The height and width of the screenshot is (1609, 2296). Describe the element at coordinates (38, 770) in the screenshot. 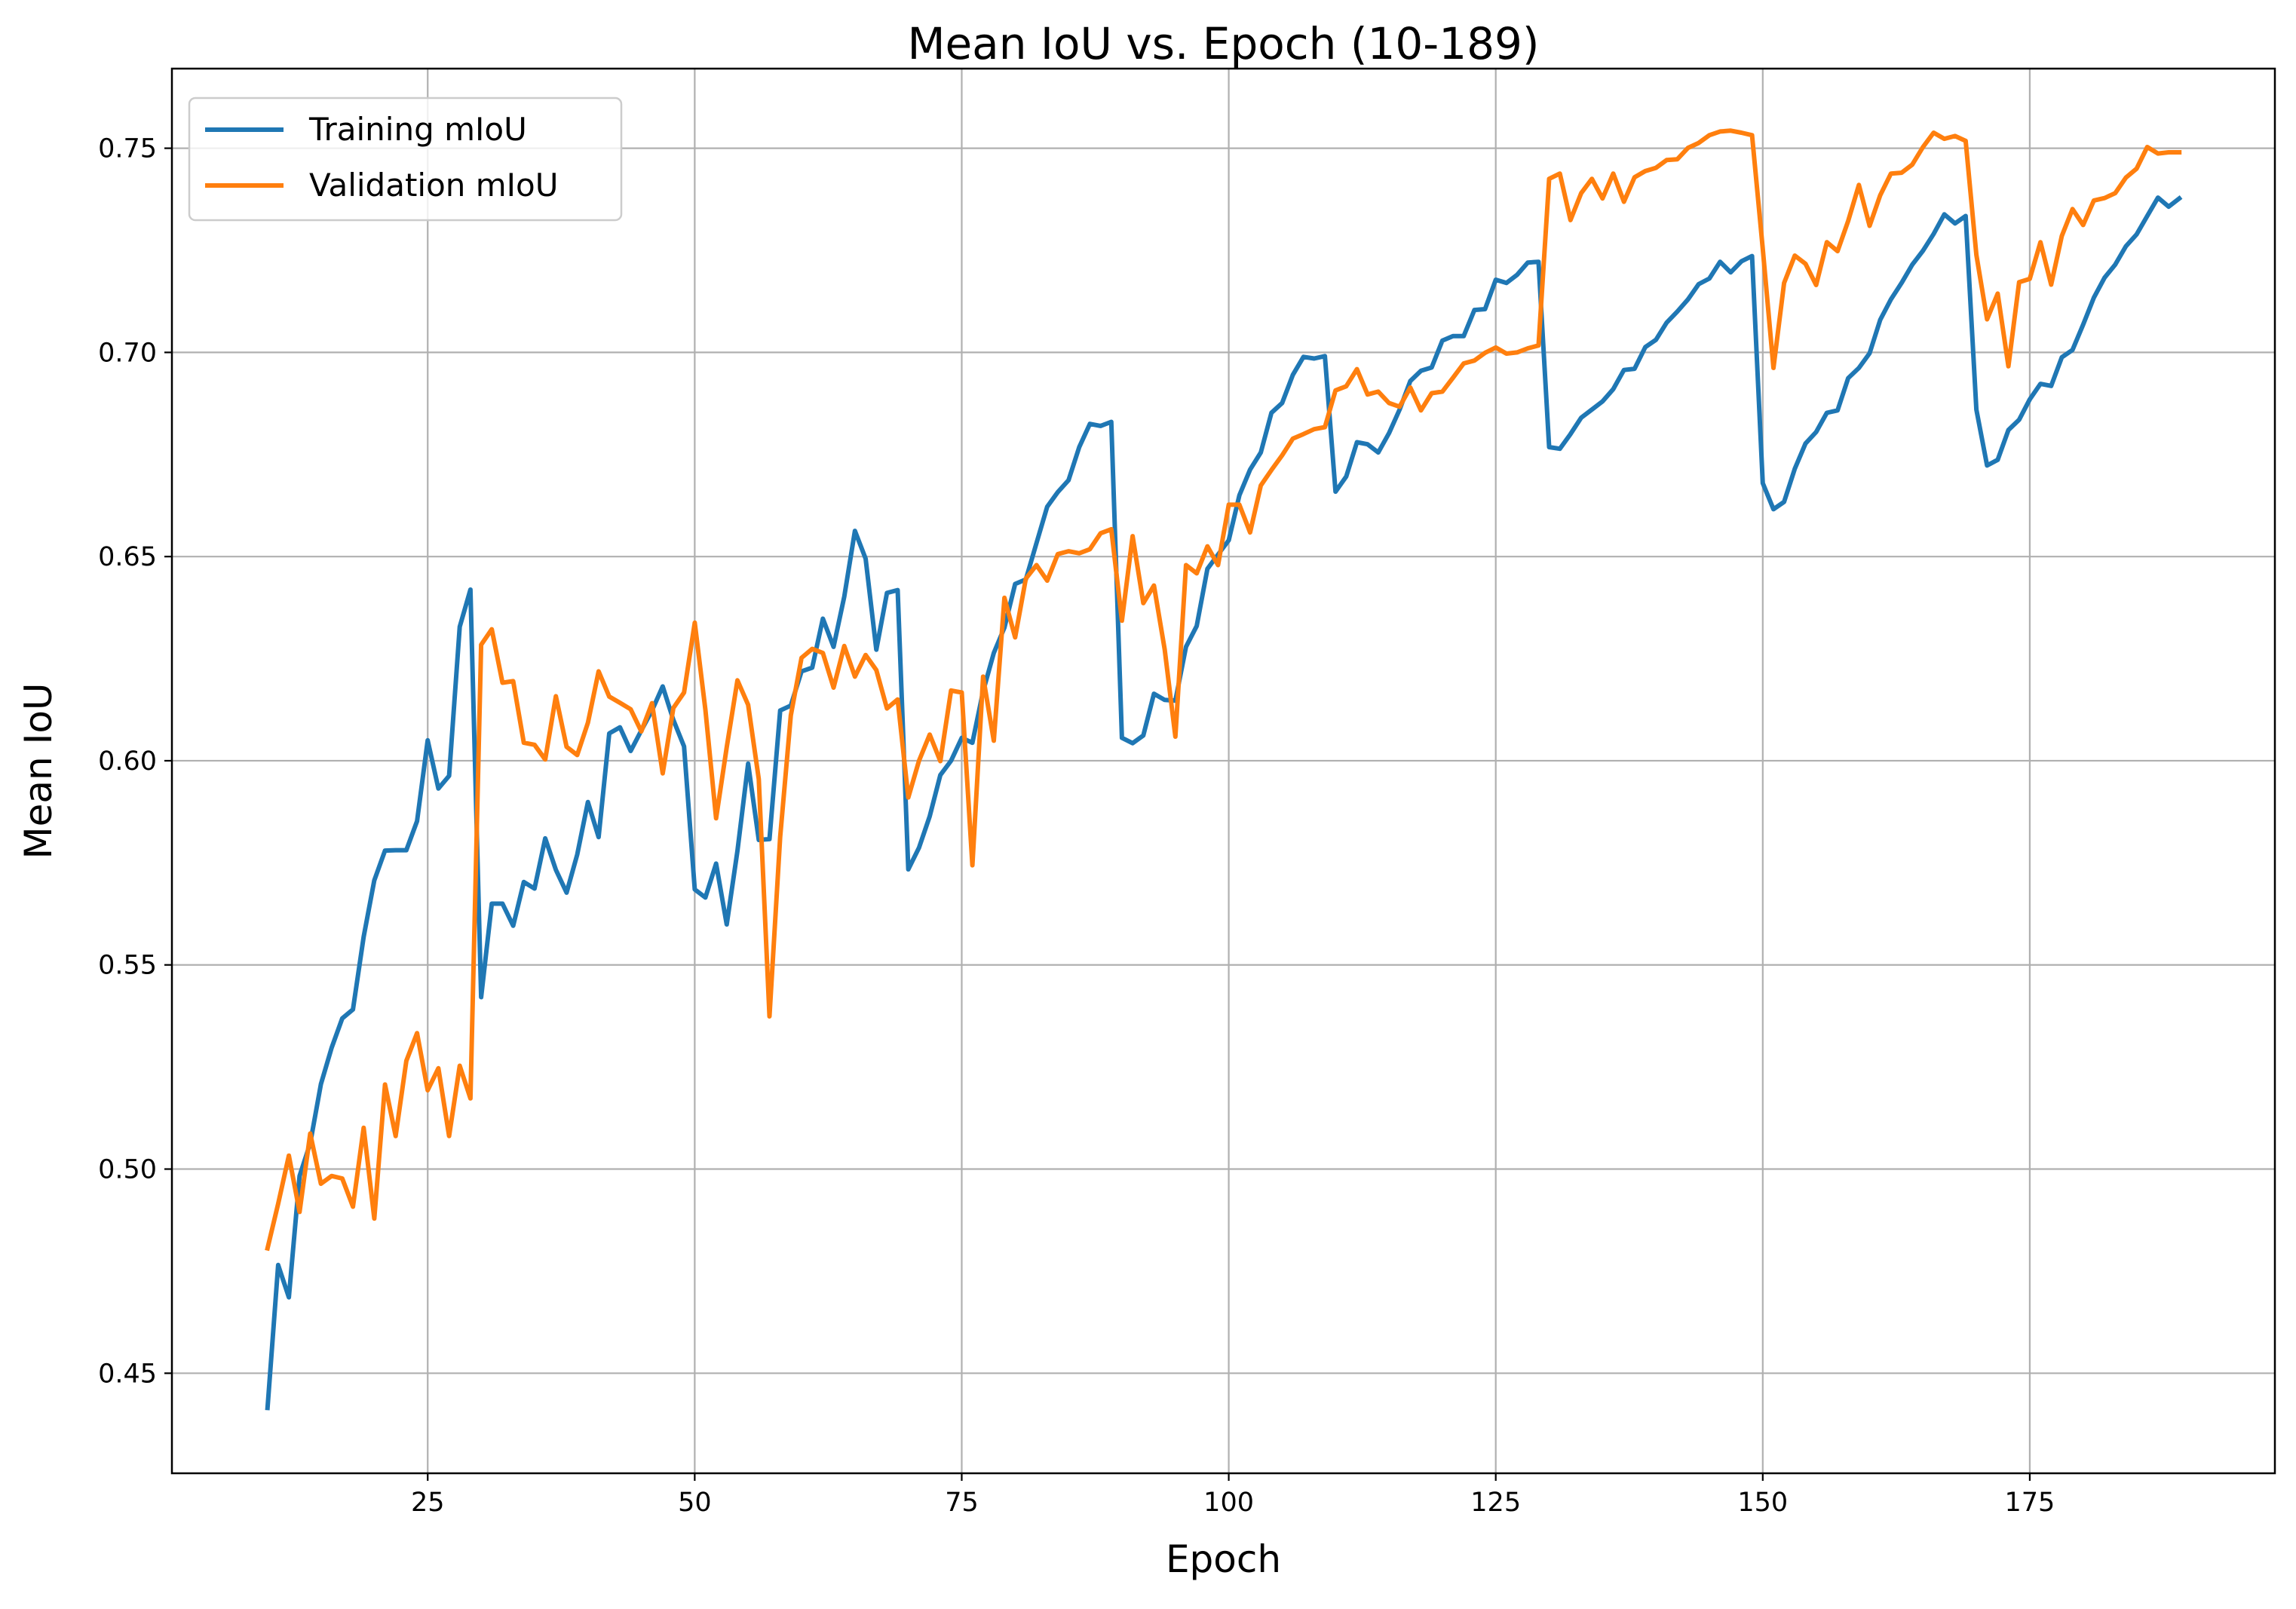

I see `y-axis-label: Mean IoU` at that location.